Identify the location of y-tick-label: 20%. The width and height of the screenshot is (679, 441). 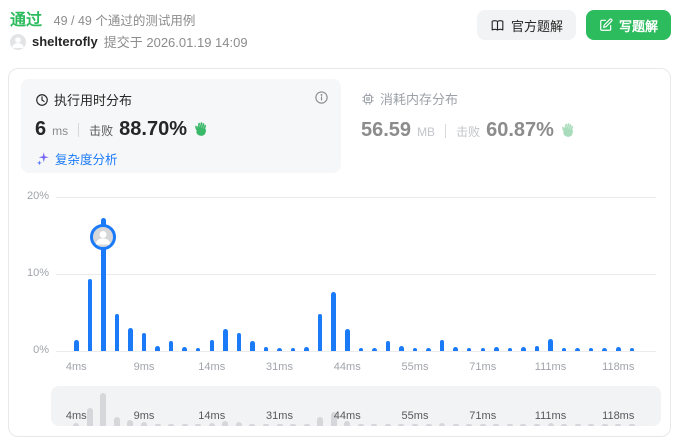
(37, 196).